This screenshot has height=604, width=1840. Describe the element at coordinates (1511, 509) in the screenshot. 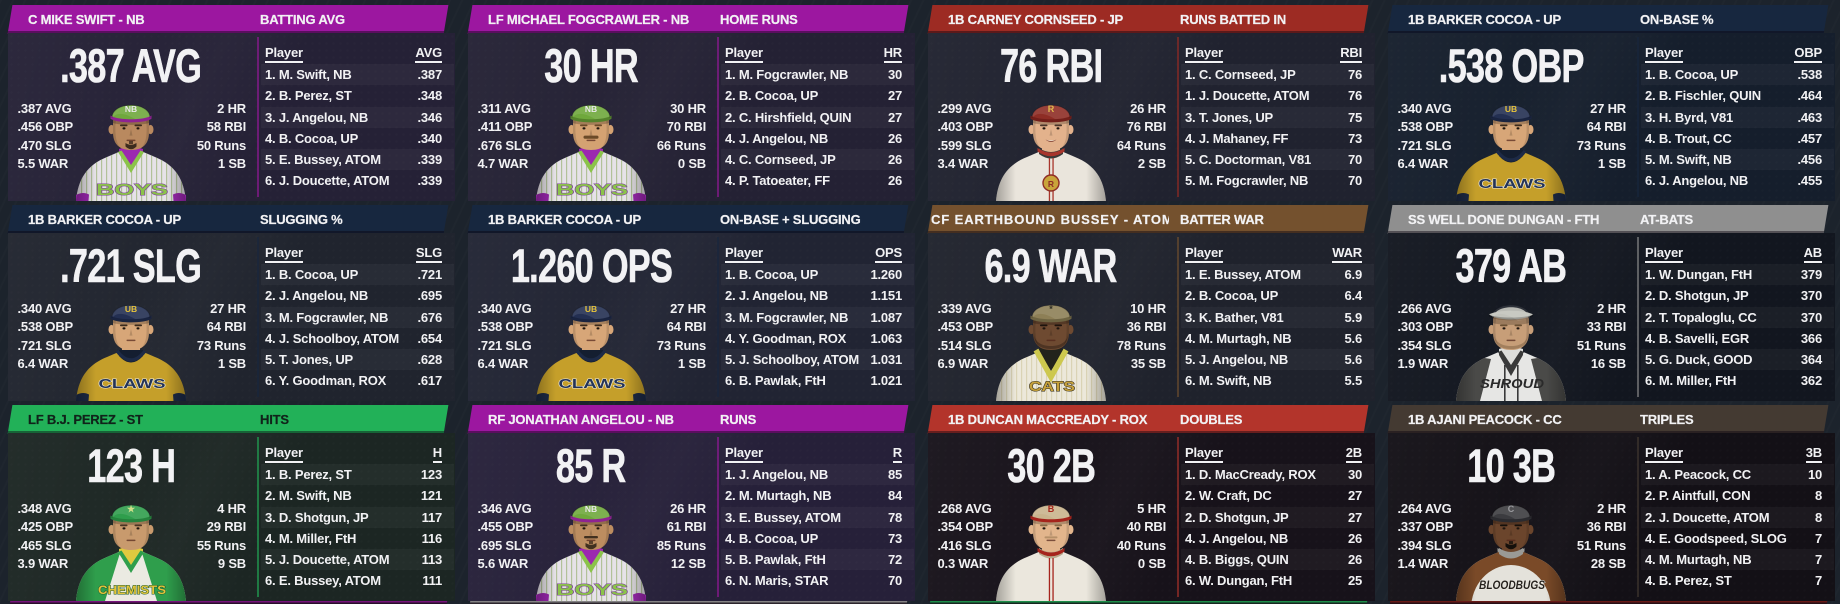

I see `svg-text: C` at that location.